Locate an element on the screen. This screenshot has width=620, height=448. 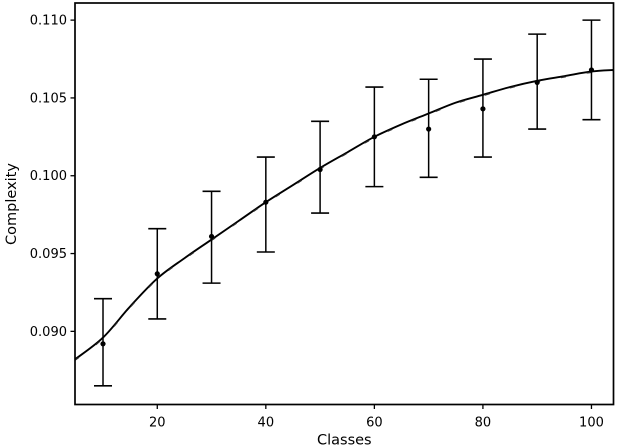
y-tick-label: 0.110 is located at coordinates (48, 21).